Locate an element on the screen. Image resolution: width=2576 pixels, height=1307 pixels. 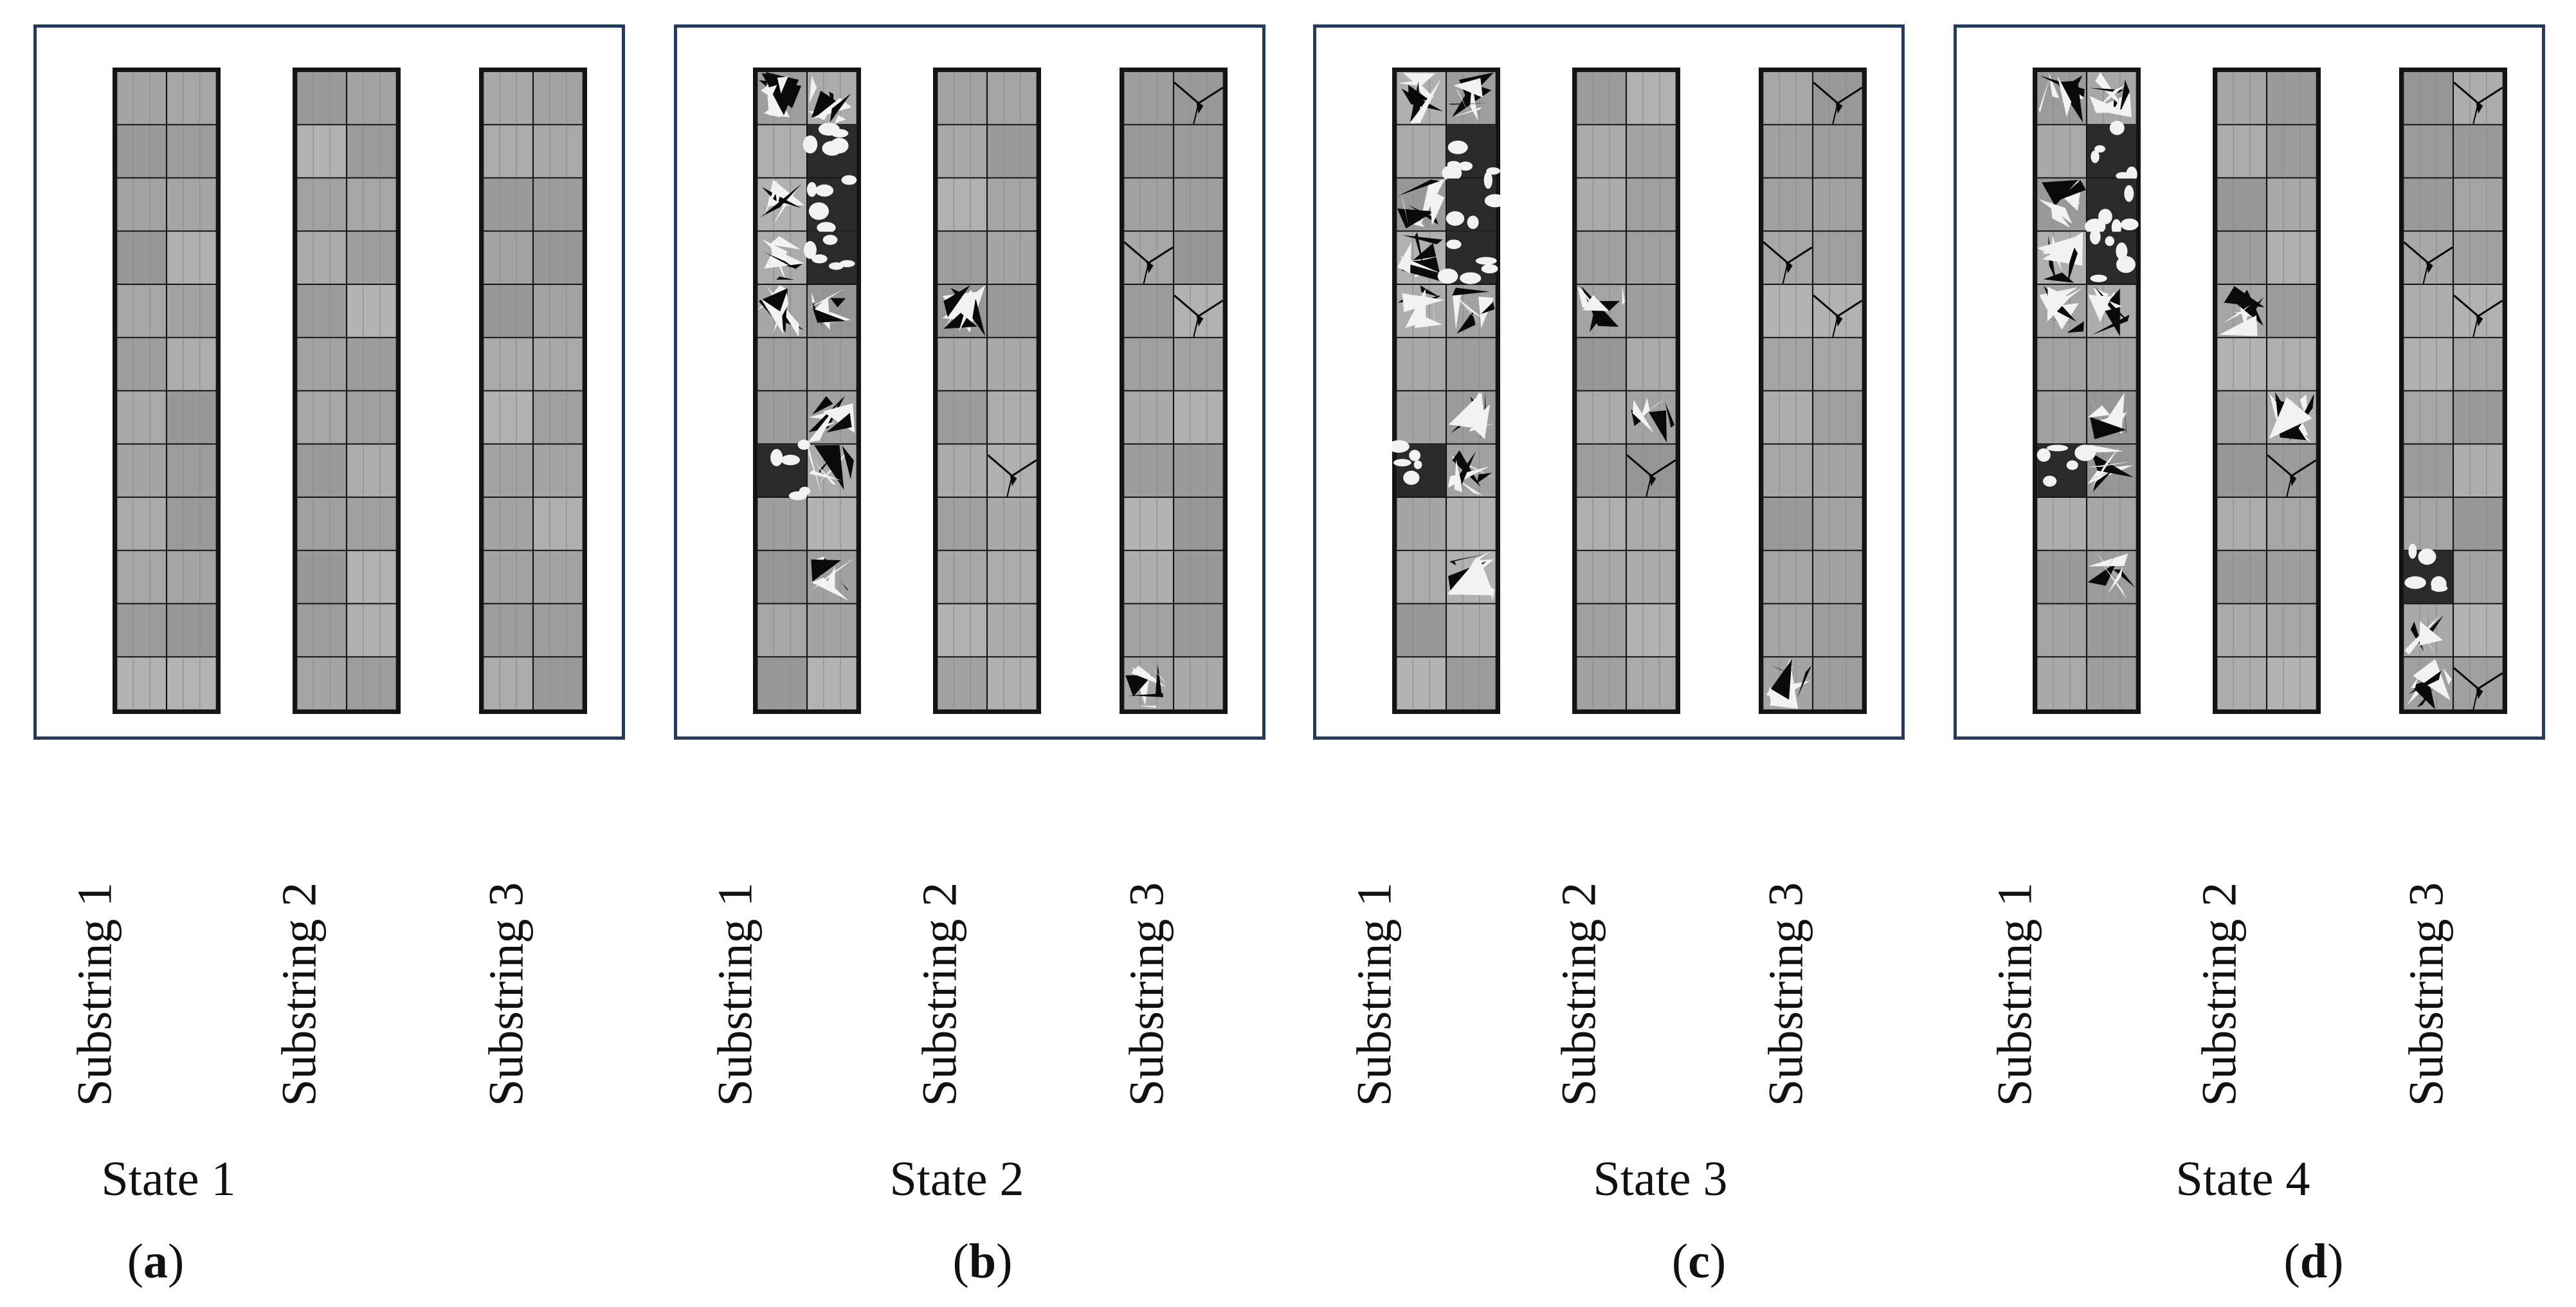
panel-c is located at coordinates (1609, 382).